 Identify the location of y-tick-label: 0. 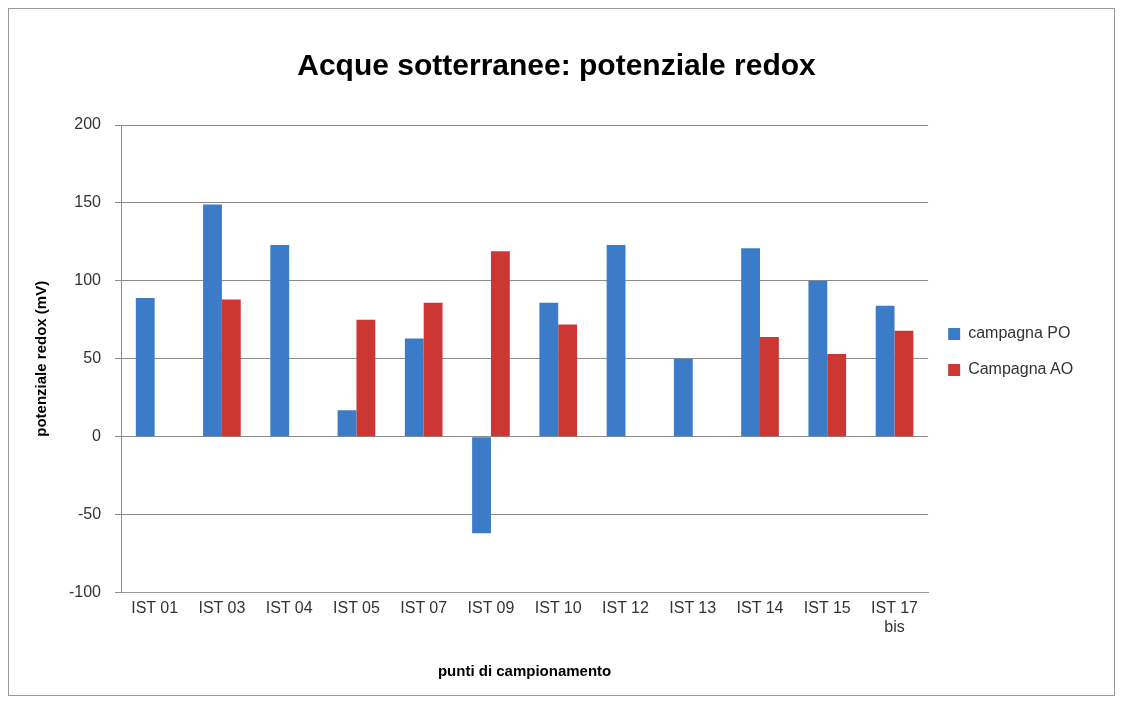
(97, 436).